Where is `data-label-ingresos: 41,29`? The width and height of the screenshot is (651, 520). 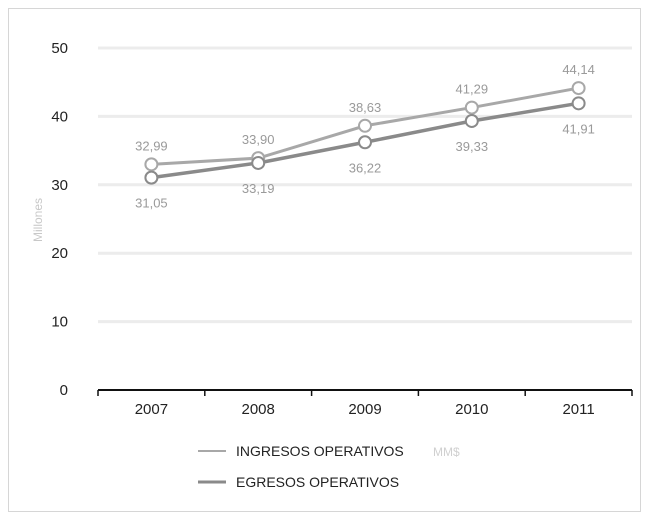 data-label-ingresos: 41,29 is located at coordinates (472, 89).